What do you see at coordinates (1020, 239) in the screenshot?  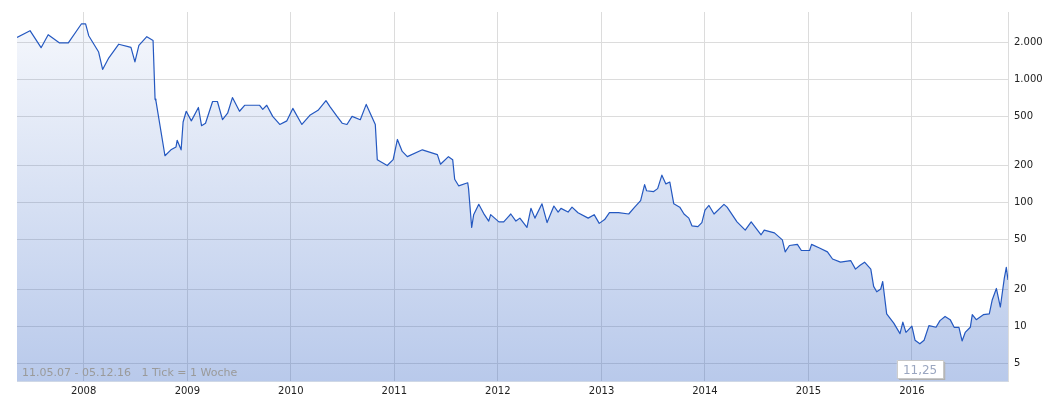 I see `y-tick-label: 50` at bounding box center [1020, 239].